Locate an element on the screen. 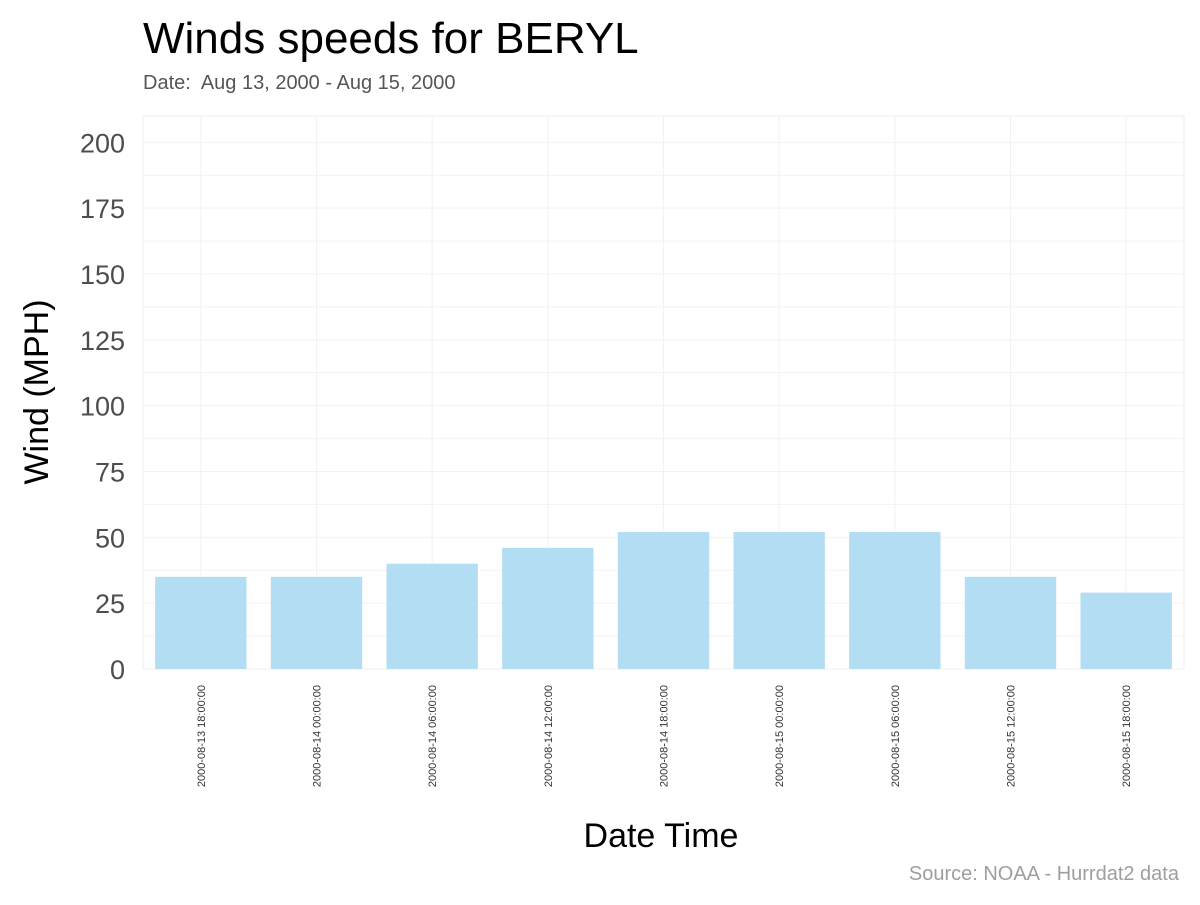 The image size is (1200, 905). chart-subtitle: Date: Aug 13, 2000 - Aug 15, 2000 is located at coordinates (299, 83).